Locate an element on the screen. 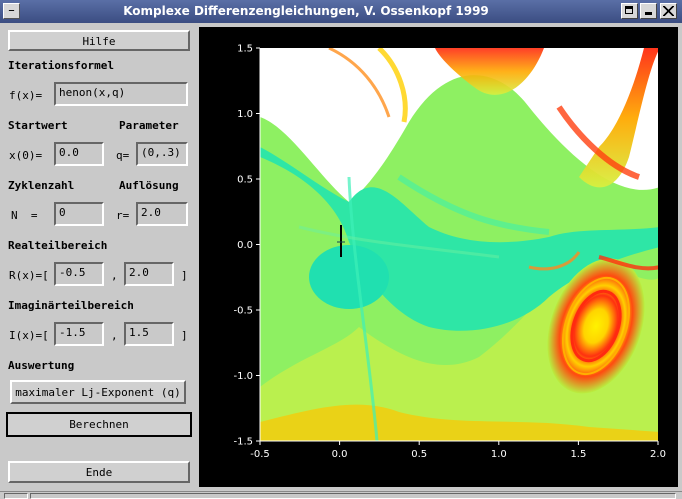  x-tick-label: 0.5 is located at coordinates (419, 454).